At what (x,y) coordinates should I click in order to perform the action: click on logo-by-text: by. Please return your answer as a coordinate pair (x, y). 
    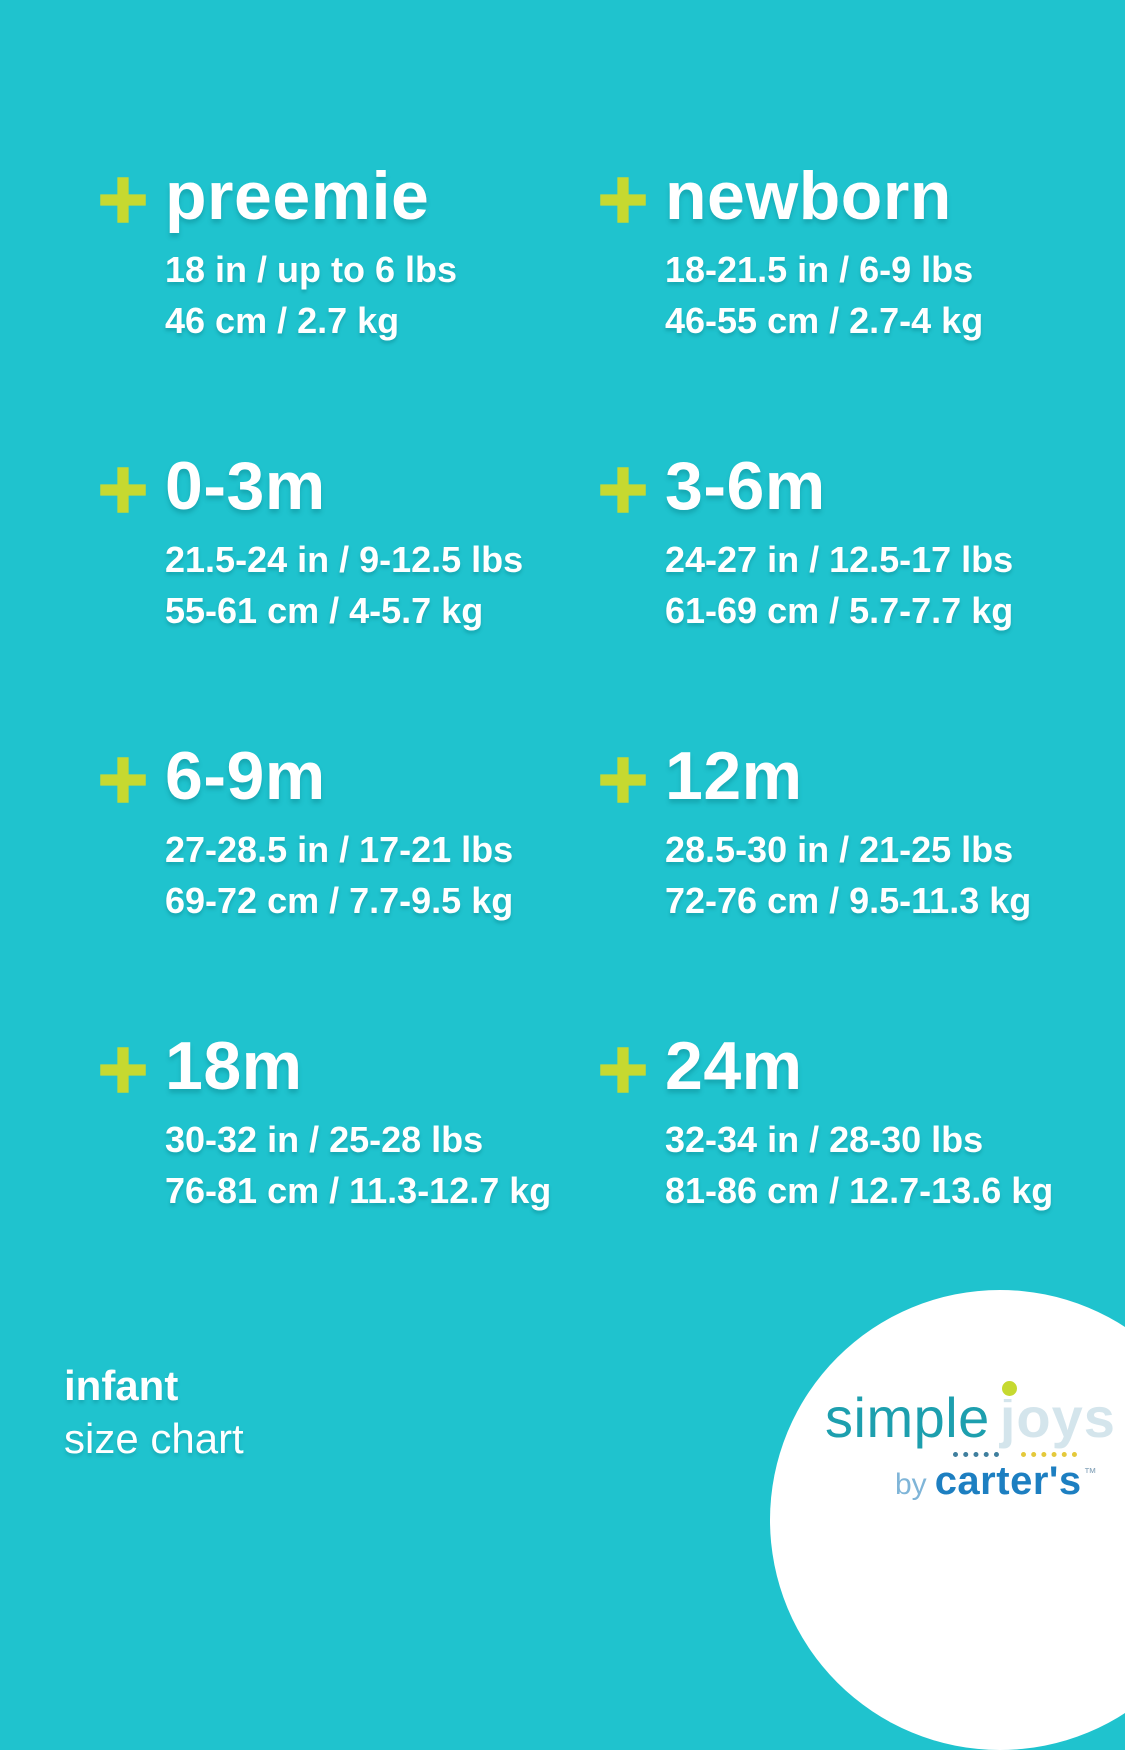
    Looking at the image, I should click on (911, 1484).